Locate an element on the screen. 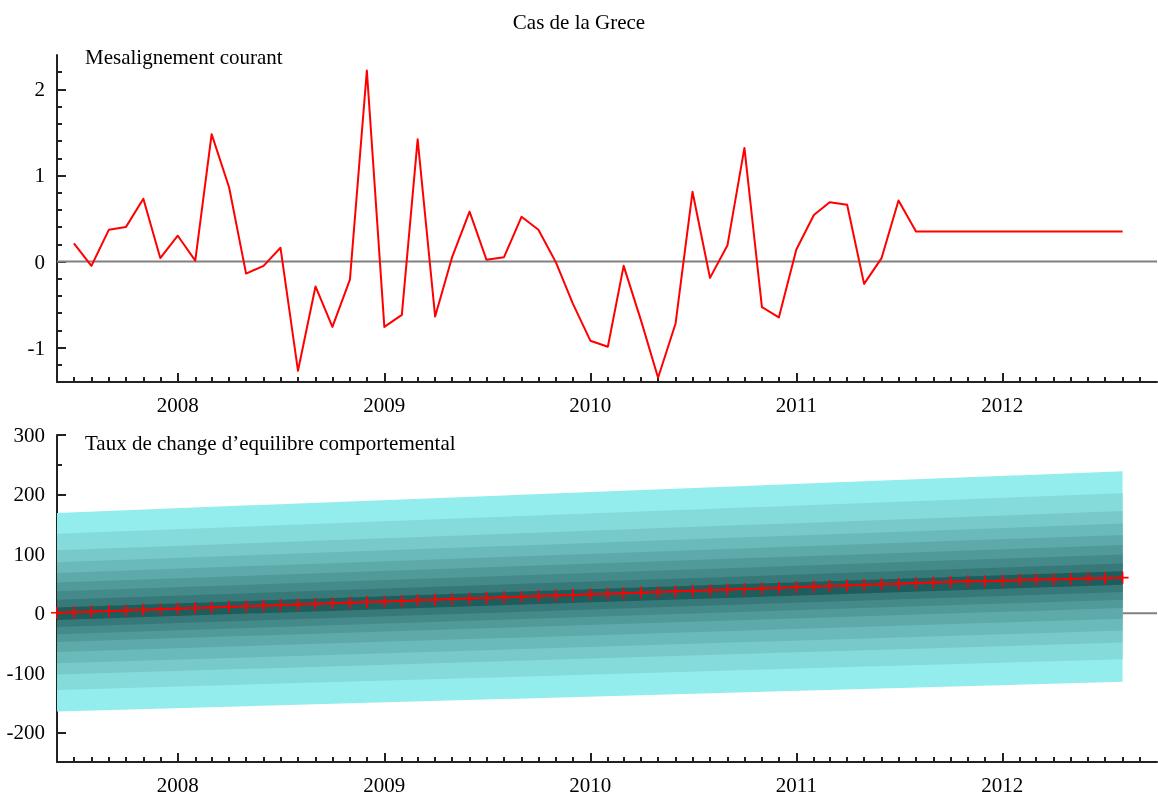 The image size is (1158, 803). y-tick-label: -200 is located at coordinates (25, 732).